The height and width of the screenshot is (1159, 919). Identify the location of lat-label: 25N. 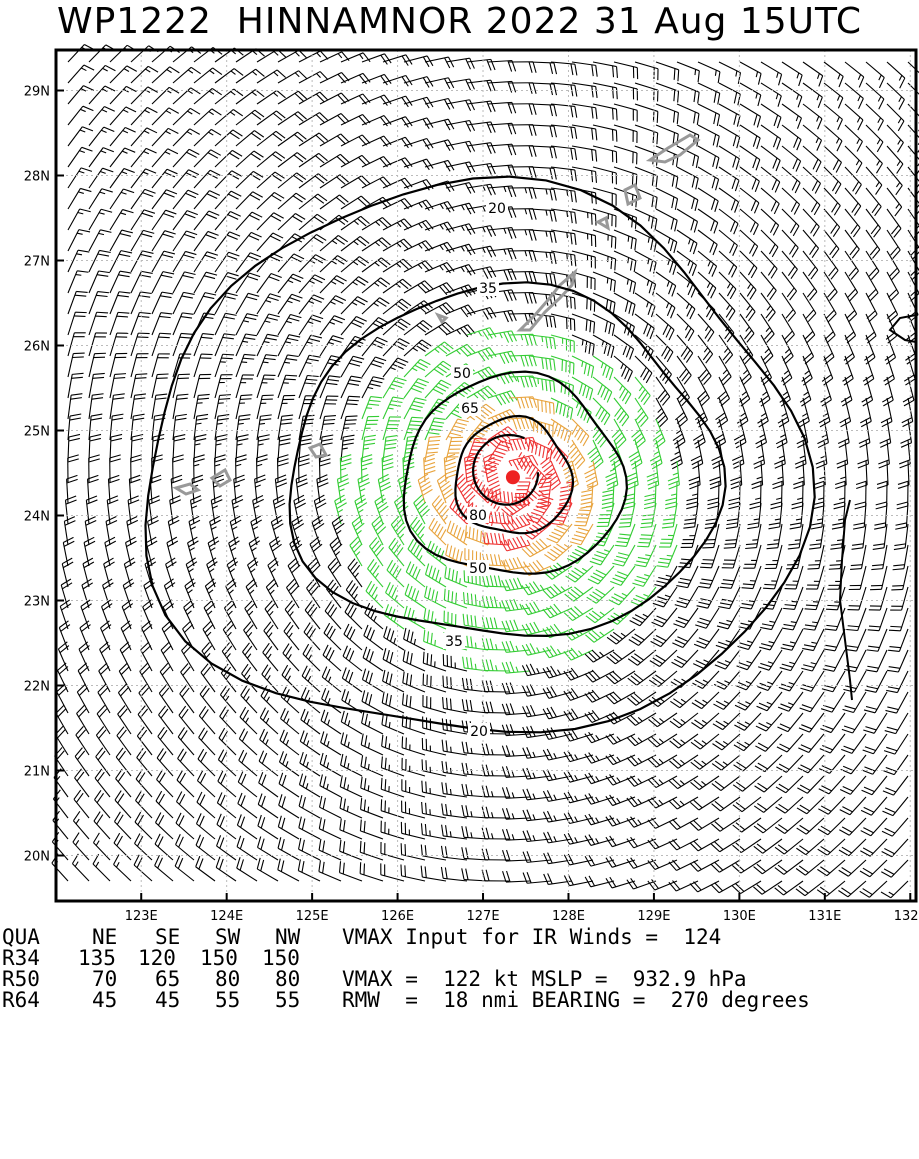
(37, 432).